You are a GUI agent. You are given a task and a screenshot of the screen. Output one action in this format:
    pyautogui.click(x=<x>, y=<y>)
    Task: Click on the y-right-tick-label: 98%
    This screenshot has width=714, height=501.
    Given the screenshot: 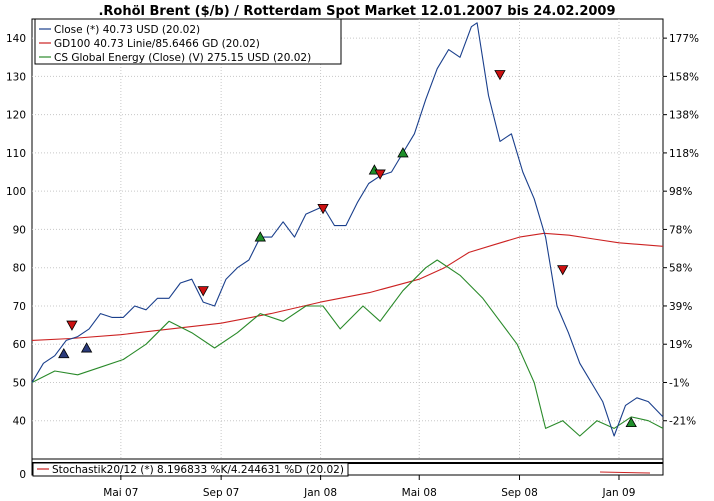 What is the action you would take?
    pyautogui.click(x=680, y=192)
    